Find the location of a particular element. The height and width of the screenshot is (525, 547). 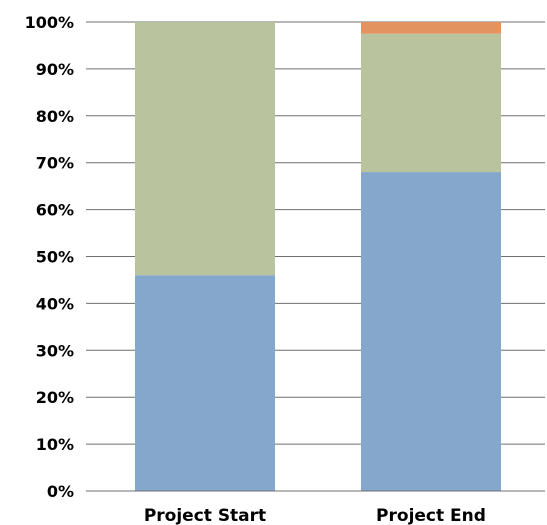

y-tick-label: 0% is located at coordinates (60, 491).